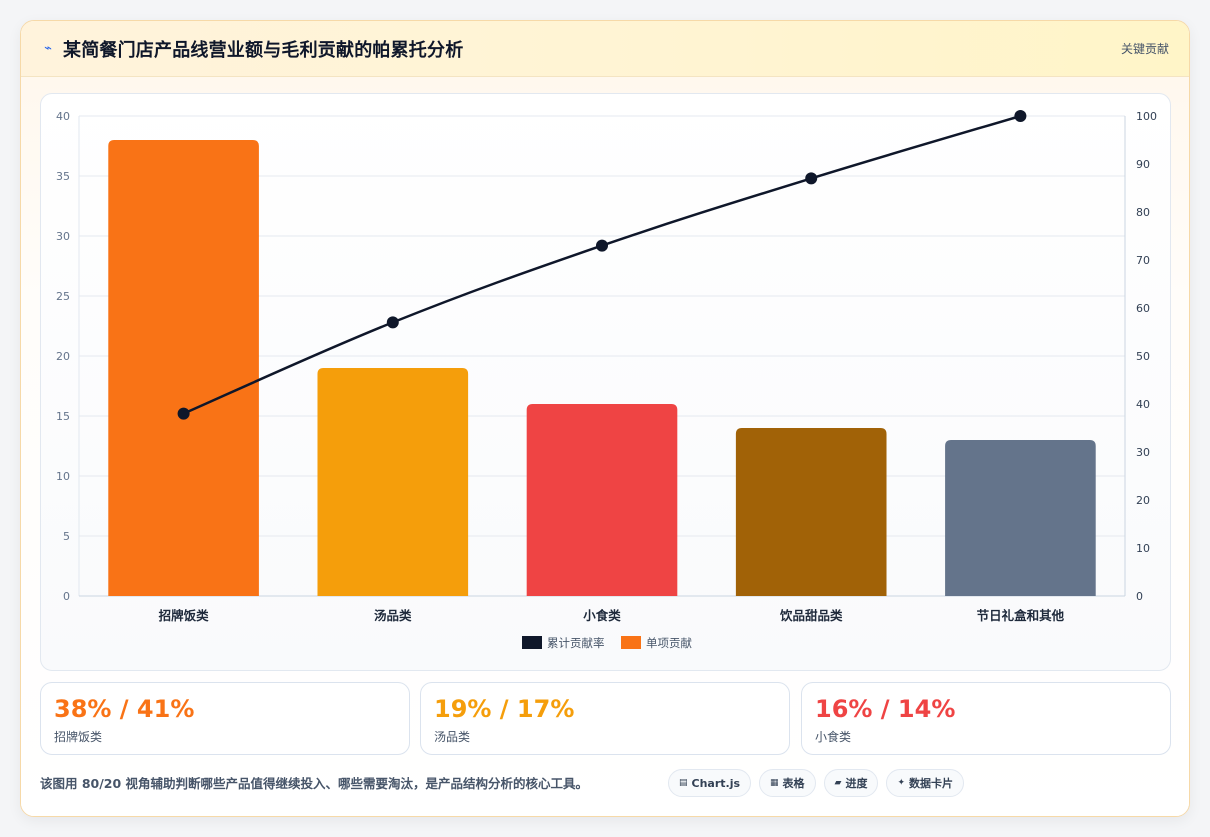  I want to click on stat-label: 招牌饭类, so click(78, 737).